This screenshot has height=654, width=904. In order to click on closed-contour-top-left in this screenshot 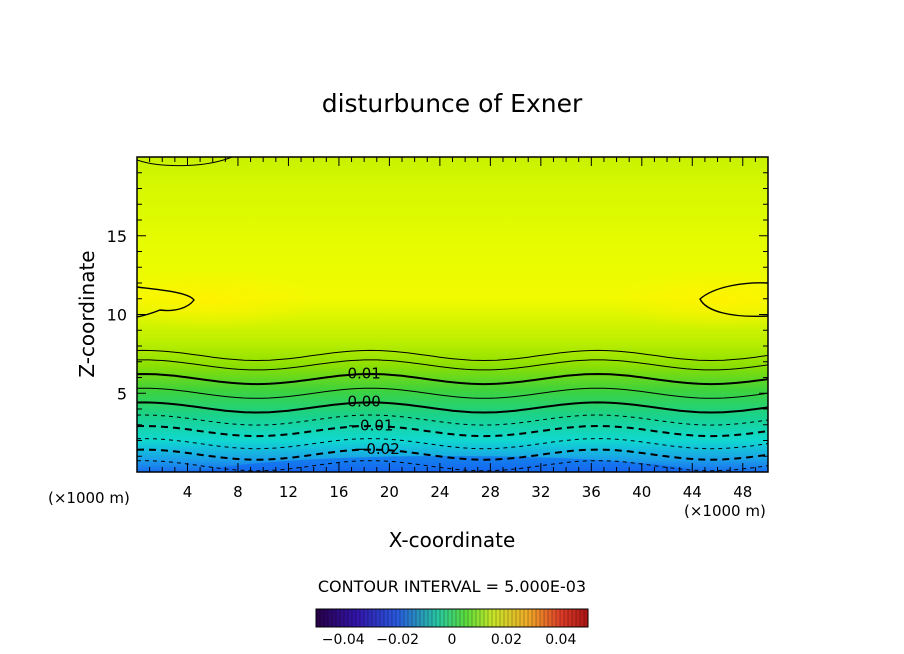, I will do `click(185, 162)`.